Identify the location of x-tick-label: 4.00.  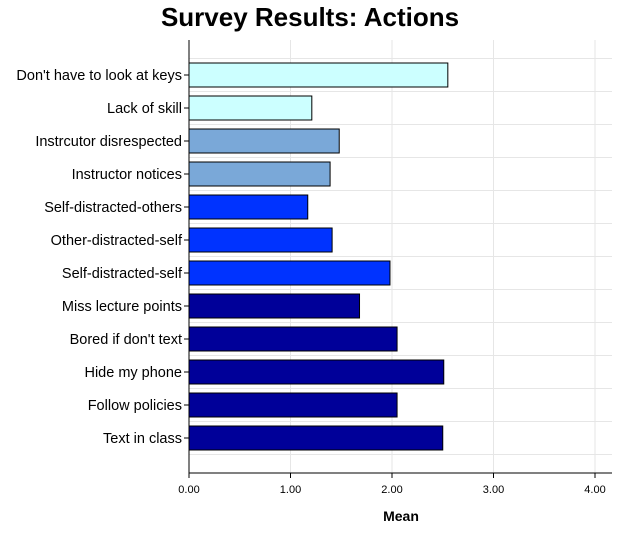
(594, 490).